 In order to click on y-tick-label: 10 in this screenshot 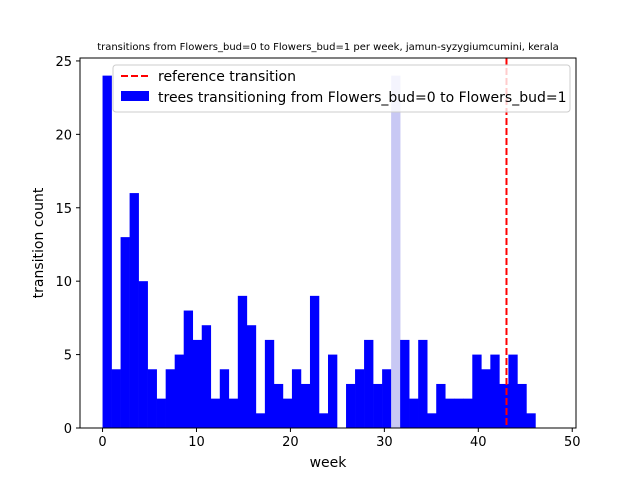, I will do `click(63, 282)`.